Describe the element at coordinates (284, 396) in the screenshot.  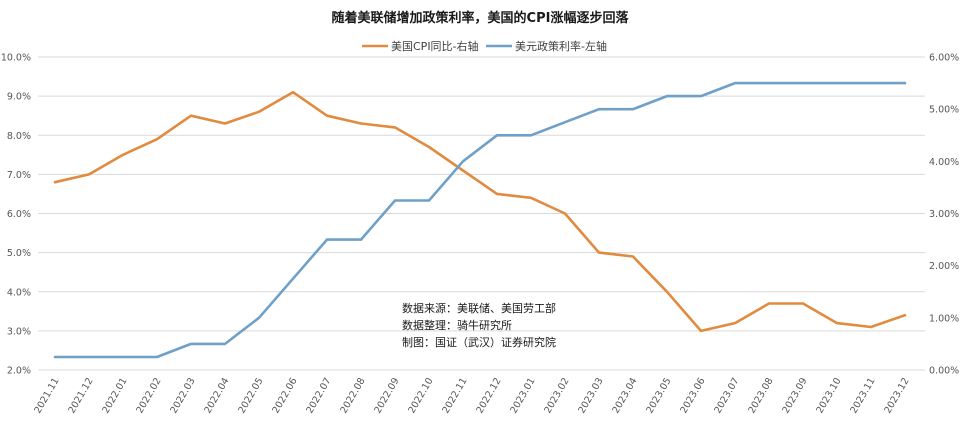
I see `x-tick-label: 2022.06` at that location.